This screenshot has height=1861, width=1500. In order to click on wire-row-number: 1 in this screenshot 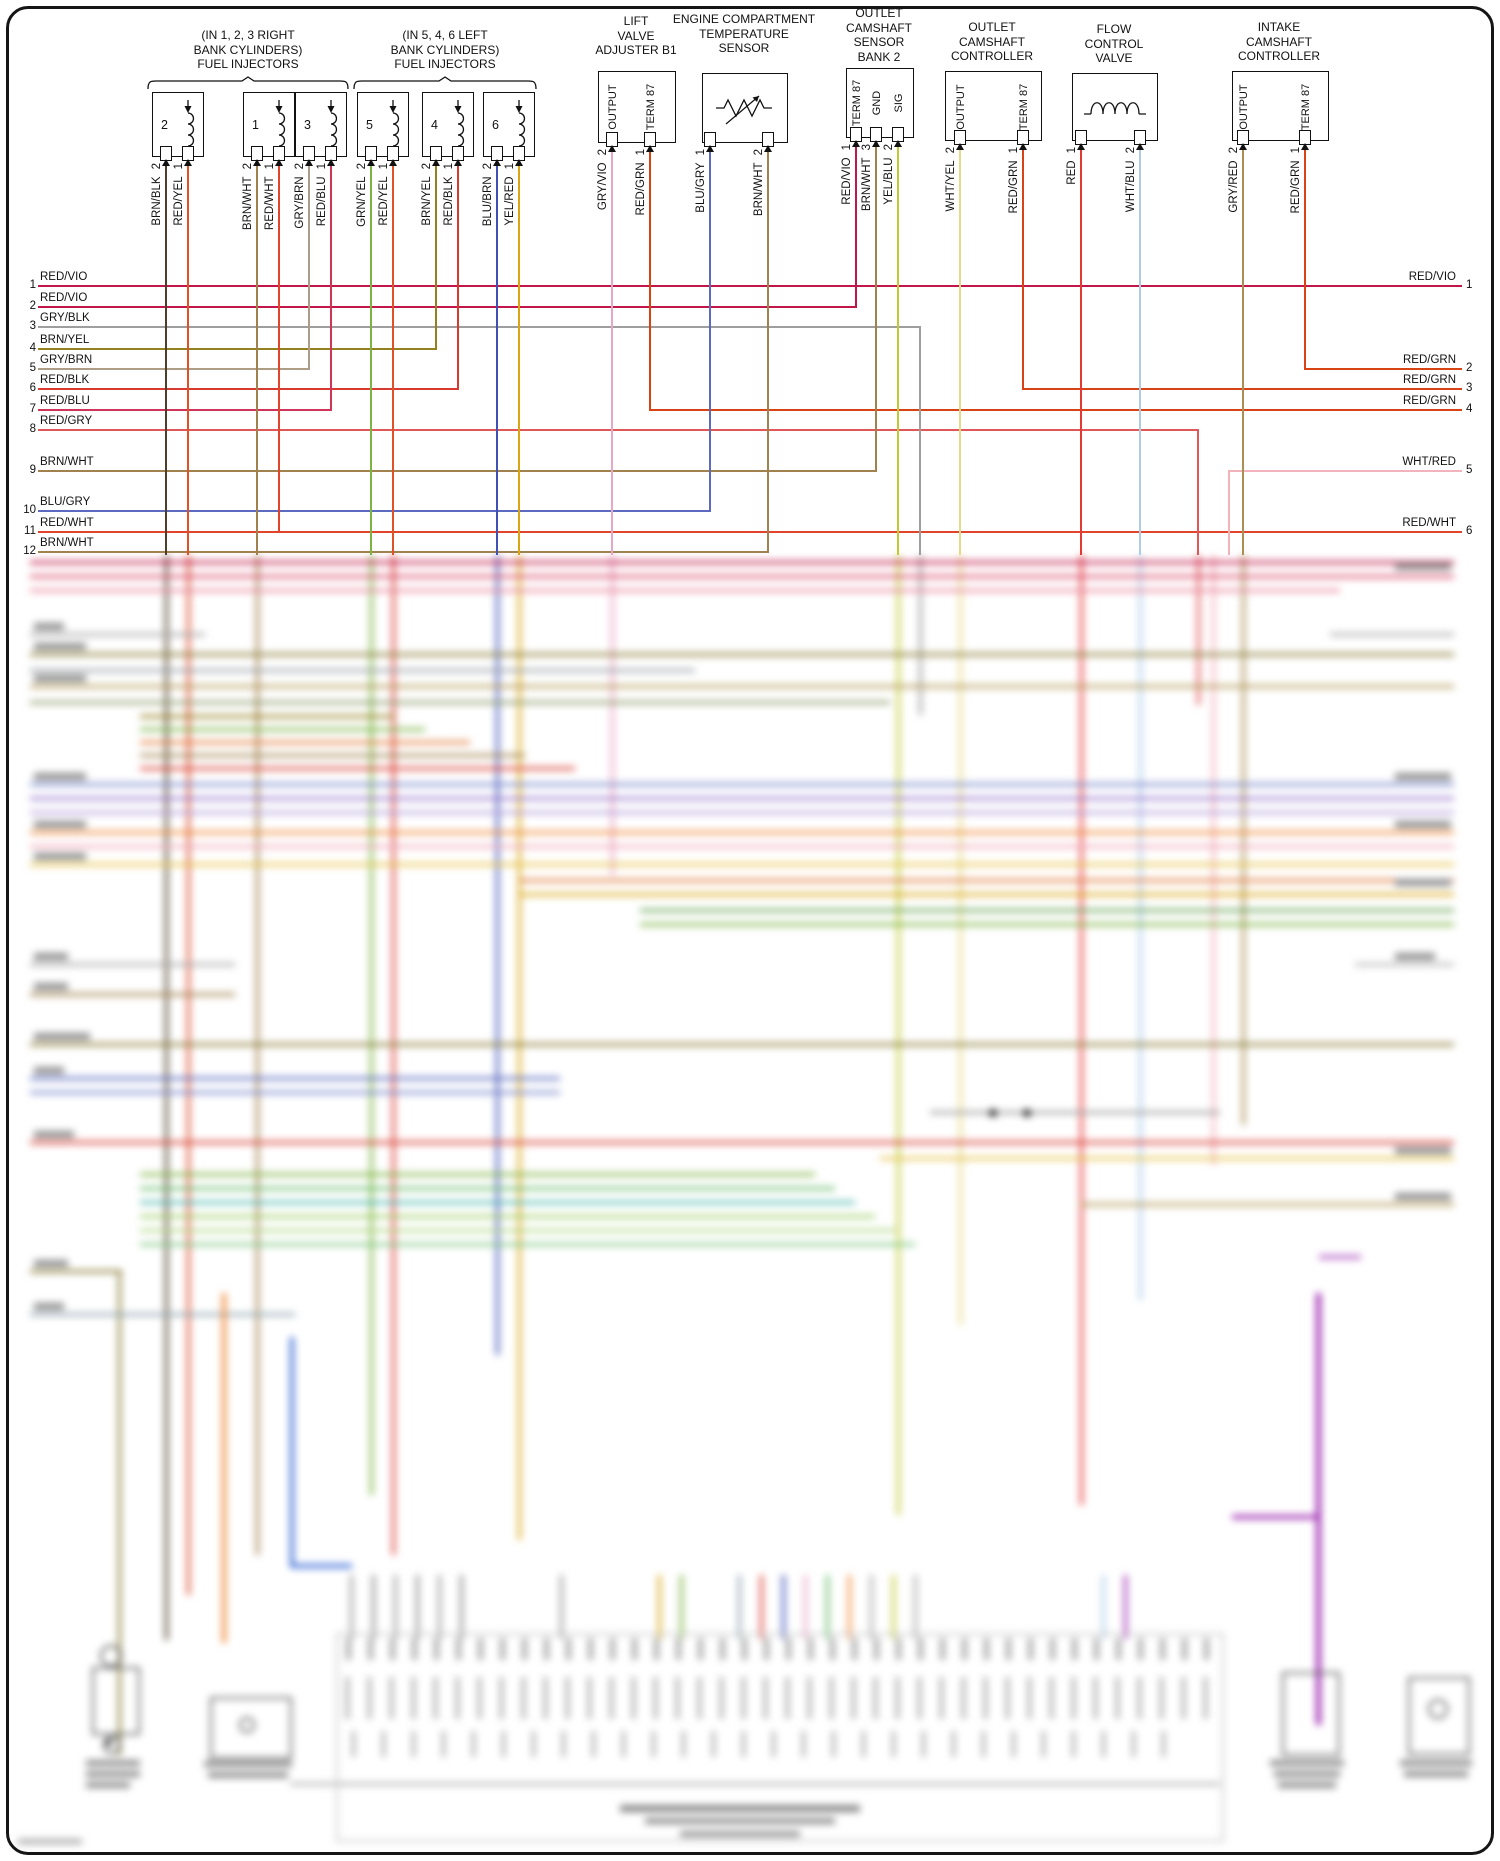, I will do `click(32, 285)`.